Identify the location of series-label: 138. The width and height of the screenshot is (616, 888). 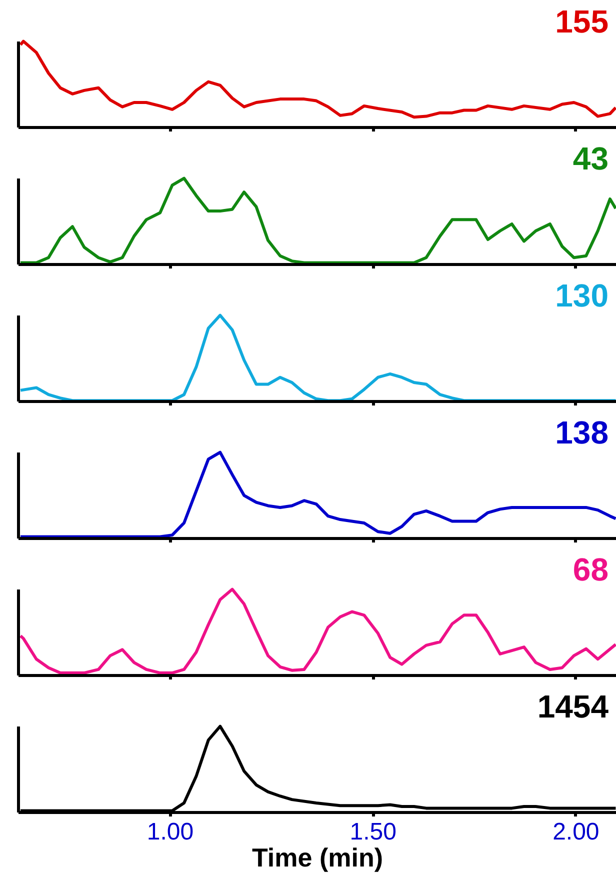
(581, 432).